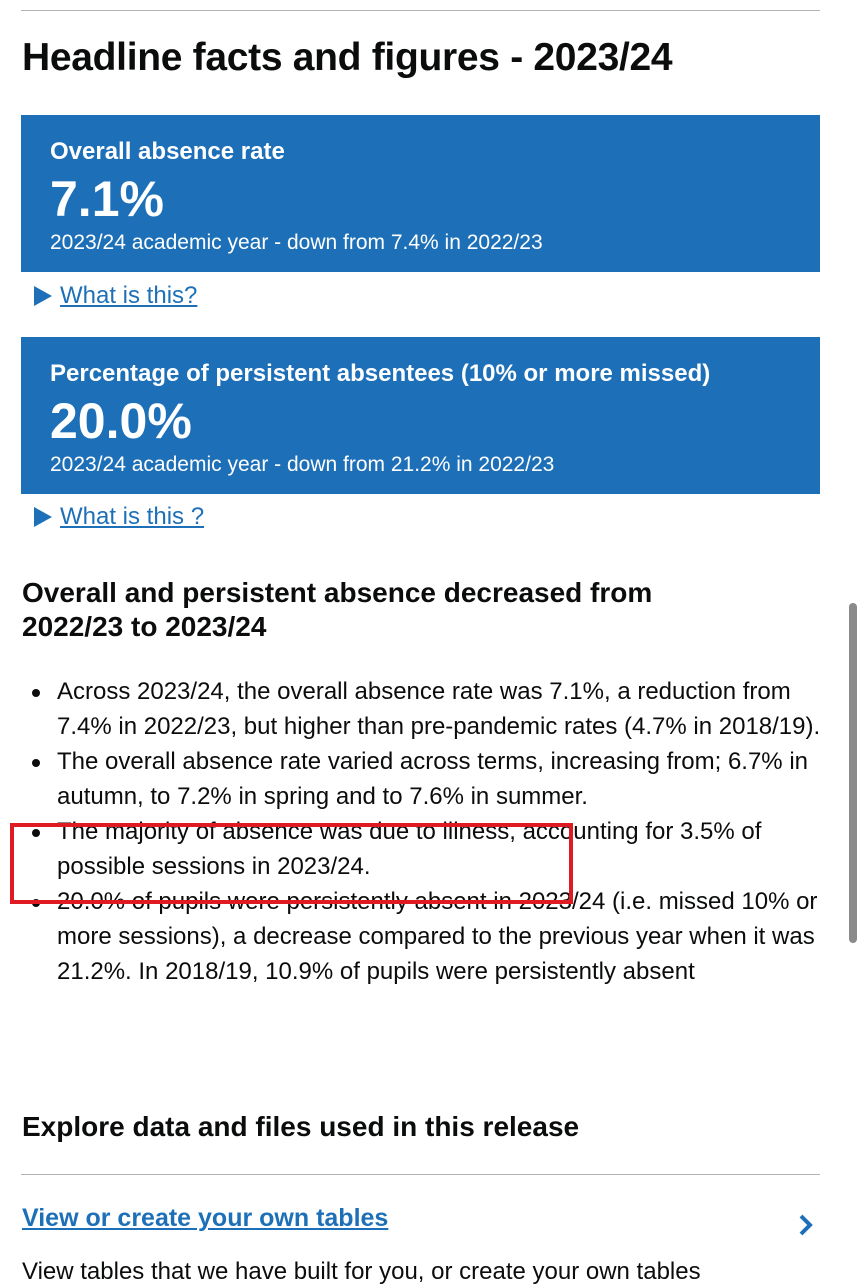 The image size is (857, 1286). What do you see at coordinates (806, 1225) in the screenshot?
I see `chevron-right-icon` at bounding box center [806, 1225].